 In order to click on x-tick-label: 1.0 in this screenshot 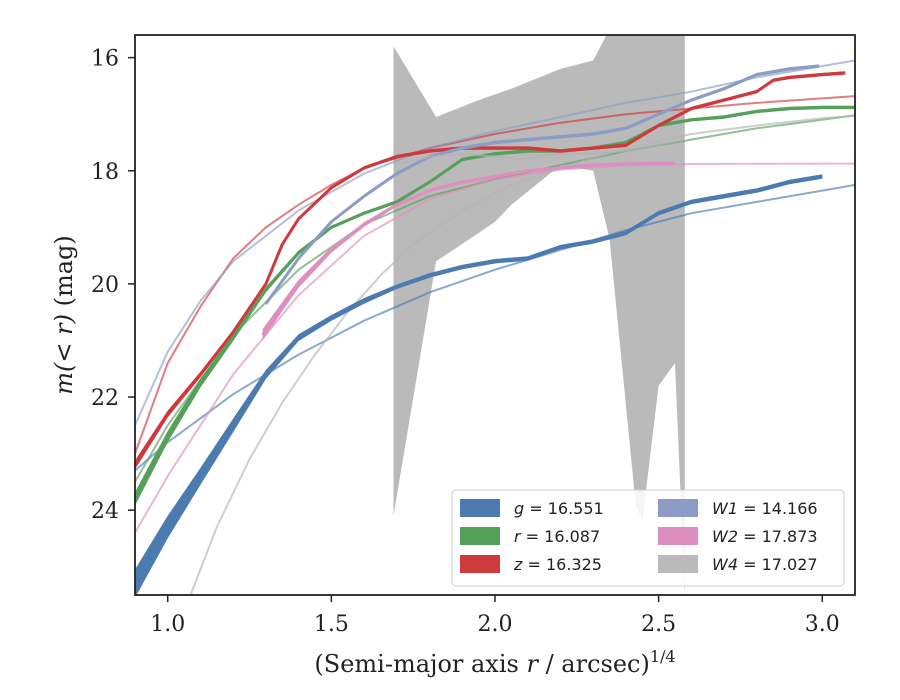, I will do `click(167, 624)`.